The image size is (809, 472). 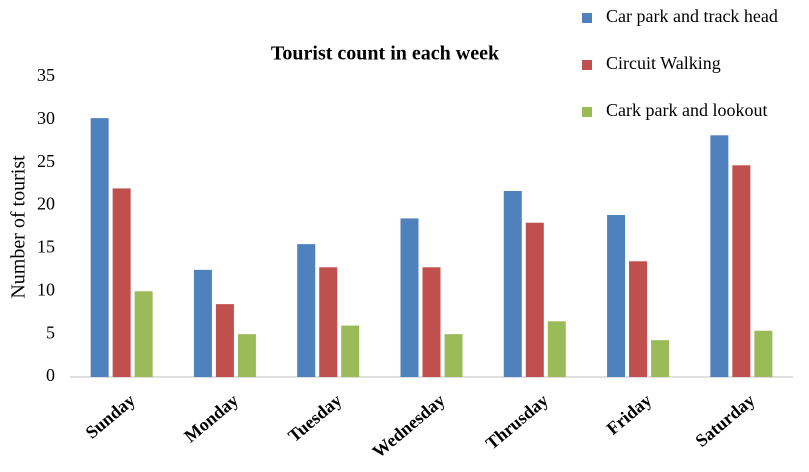 What do you see at coordinates (408, 426) in the screenshot?
I see `x-tick-label: Wednesday` at bounding box center [408, 426].